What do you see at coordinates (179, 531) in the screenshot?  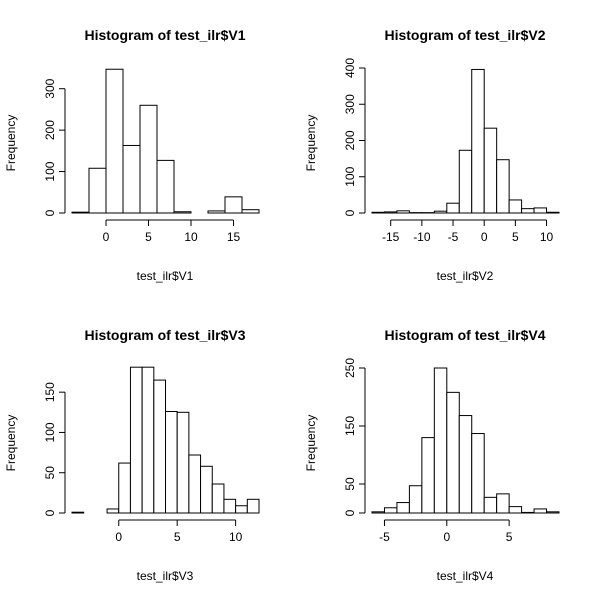 I see `x-axis: 0 5 10` at bounding box center [179, 531].